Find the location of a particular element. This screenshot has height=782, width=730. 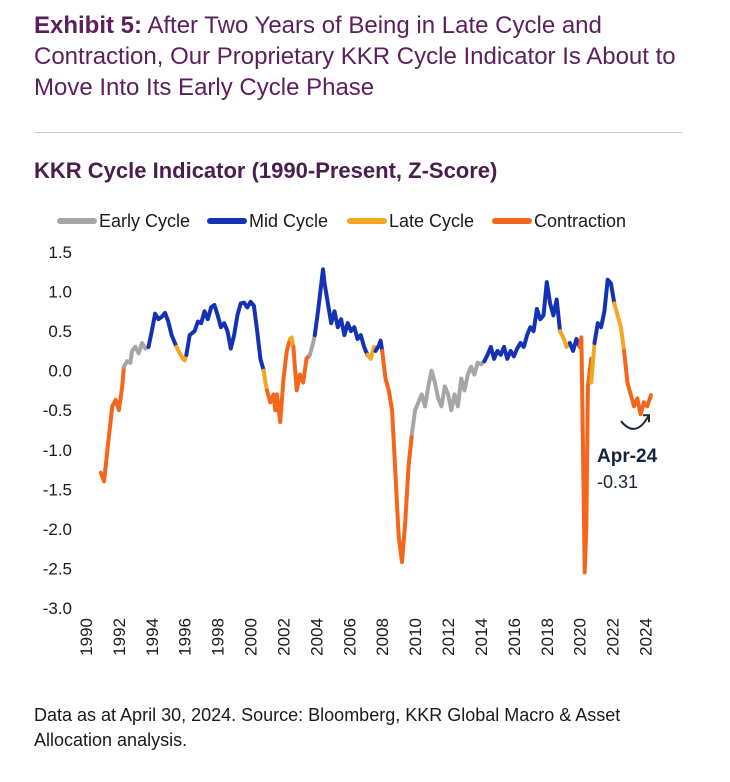

exhibit-label: Exhibit 5: is located at coordinates (88, 25).